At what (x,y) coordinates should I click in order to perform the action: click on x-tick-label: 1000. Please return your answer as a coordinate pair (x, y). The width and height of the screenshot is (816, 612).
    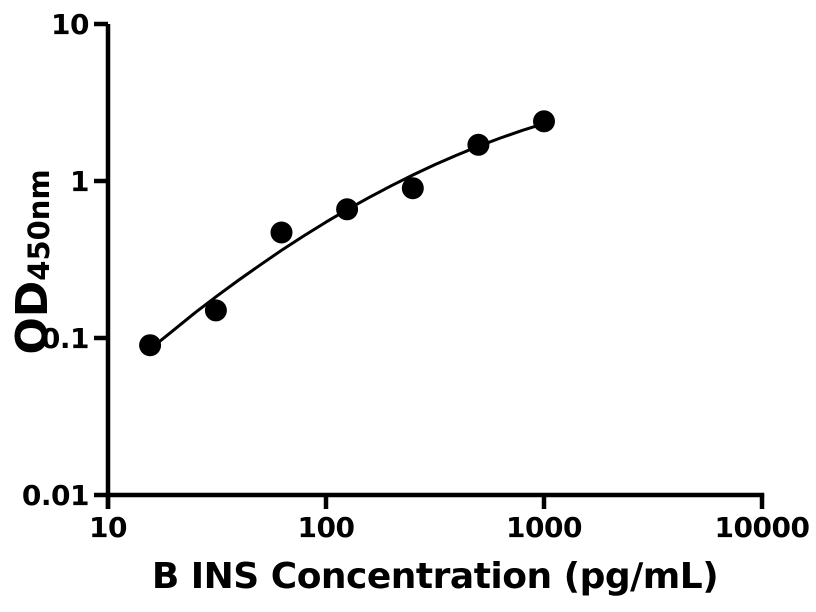
    Looking at the image, I should click on (544, 527).